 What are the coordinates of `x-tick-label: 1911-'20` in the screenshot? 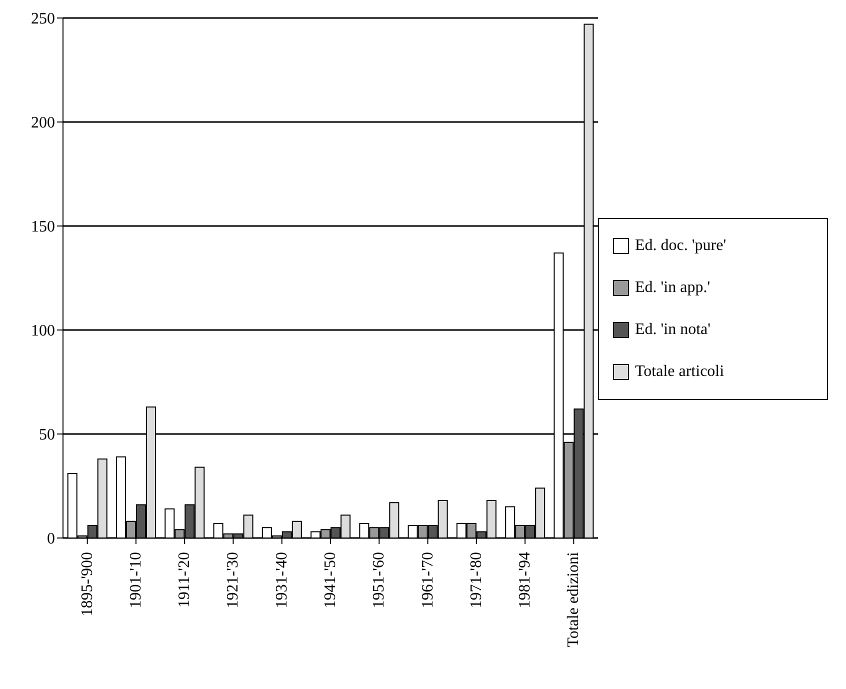 It's located at (185, 580).